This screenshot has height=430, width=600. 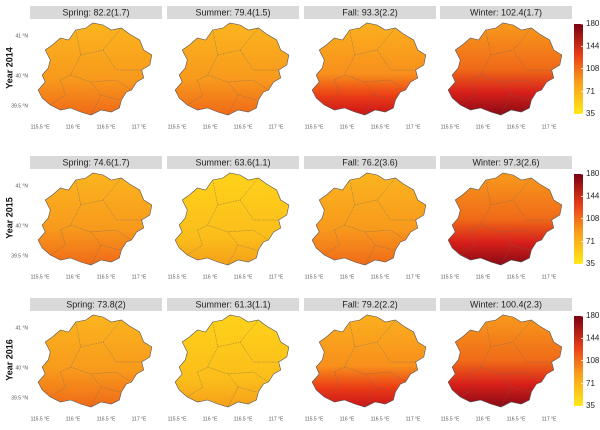 I want to click on panel-title: Spring: 73.8(2), so click(x=96, y=304).